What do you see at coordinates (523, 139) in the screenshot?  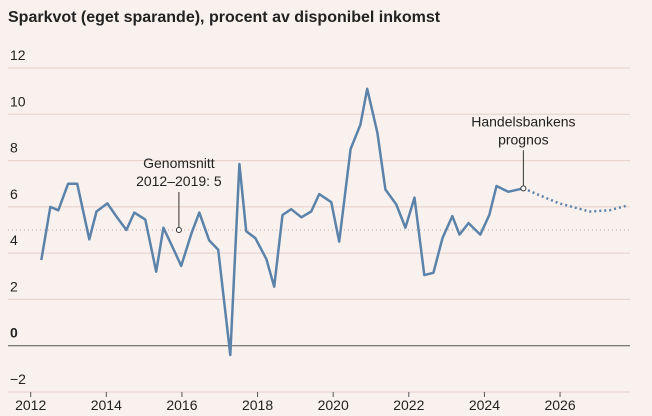 I see `annotation-text: prognos` at bounding box center [523, 139].